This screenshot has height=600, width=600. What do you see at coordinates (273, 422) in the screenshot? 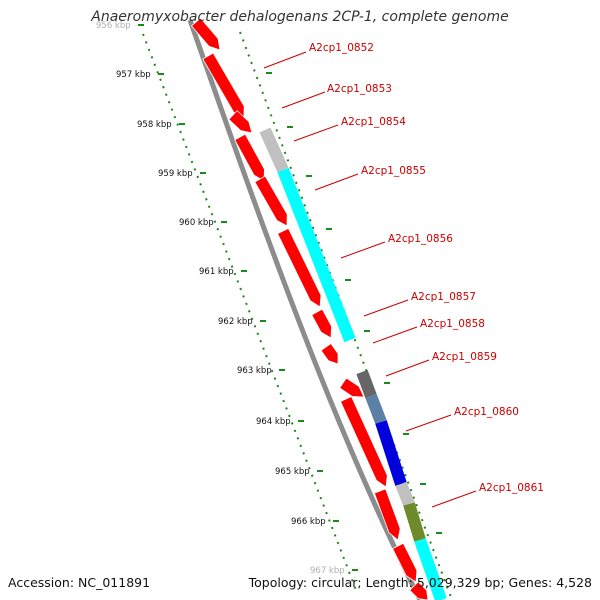
I see `scale-label: 964 kbp` at bounding box center [273, 422].